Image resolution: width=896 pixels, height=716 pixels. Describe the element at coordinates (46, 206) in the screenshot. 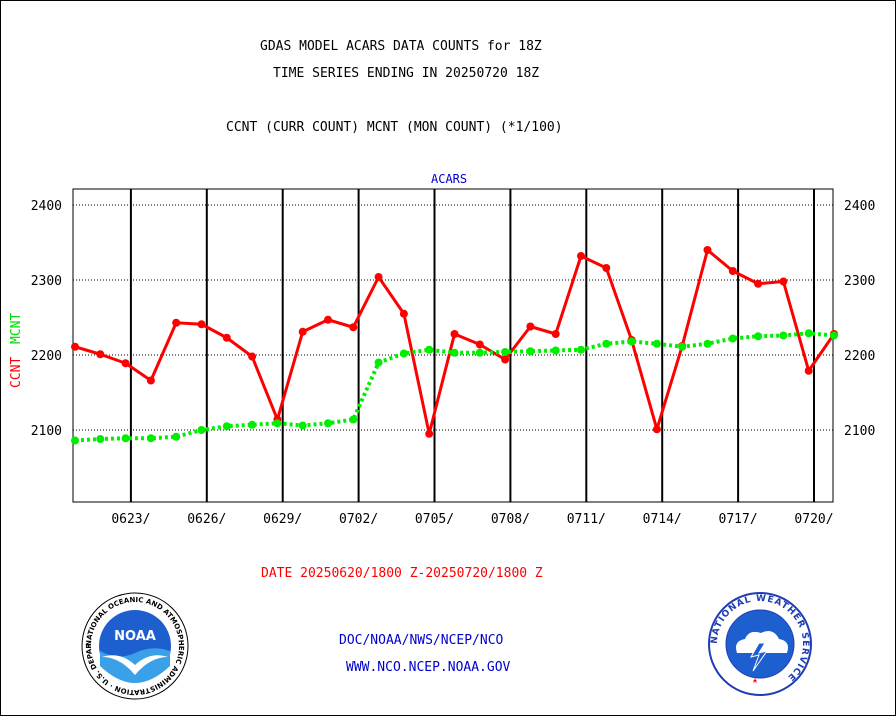

I see `y-tick-label-left-2400: 2400` at that location.